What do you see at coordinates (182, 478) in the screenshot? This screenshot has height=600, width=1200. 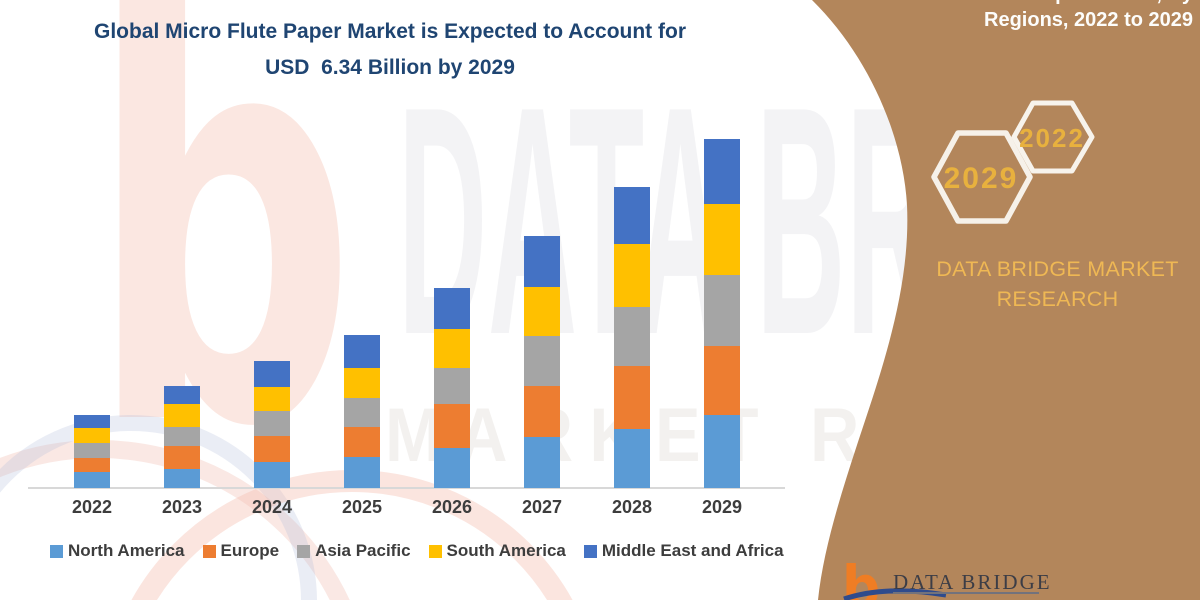 I see `bar-segment-2023-north-america` at bounding box center [182, 478].